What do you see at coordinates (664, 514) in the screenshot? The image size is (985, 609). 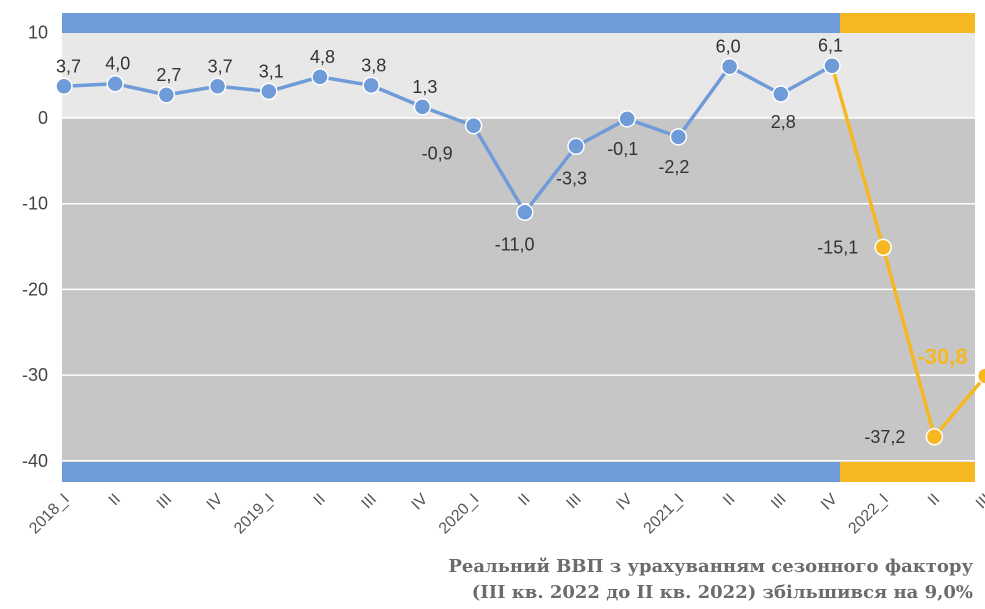 I see `x-tick-label: 2021_I` at bounding box center [664, 514].